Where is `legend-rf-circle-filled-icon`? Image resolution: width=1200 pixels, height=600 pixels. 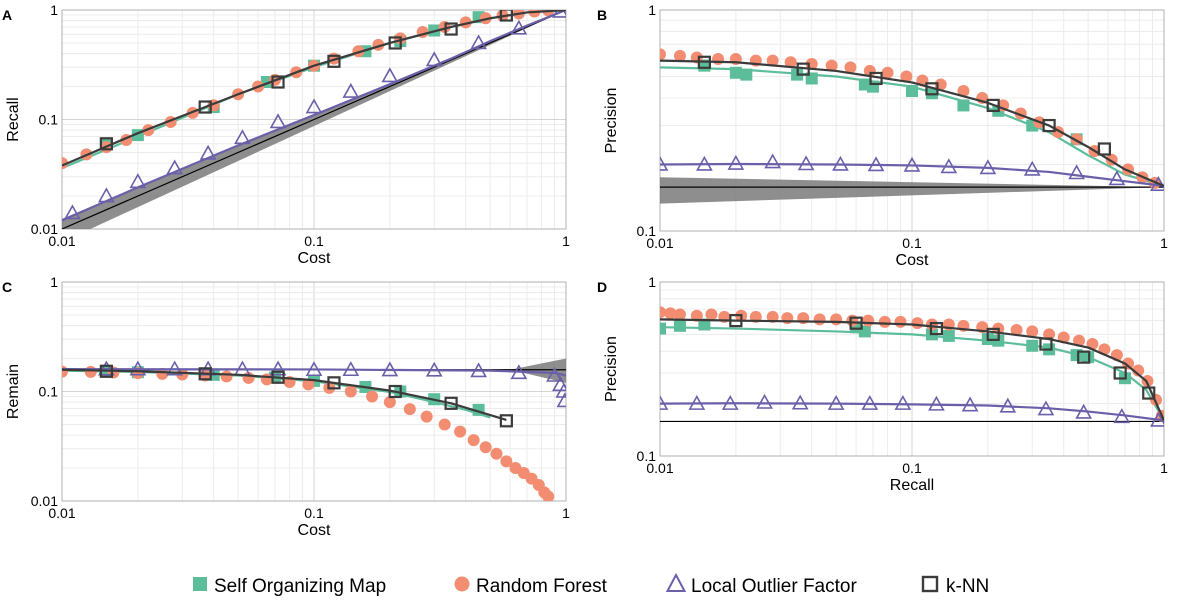 legend-rf-circle-filled-icon is located at coordinates (462, 584).